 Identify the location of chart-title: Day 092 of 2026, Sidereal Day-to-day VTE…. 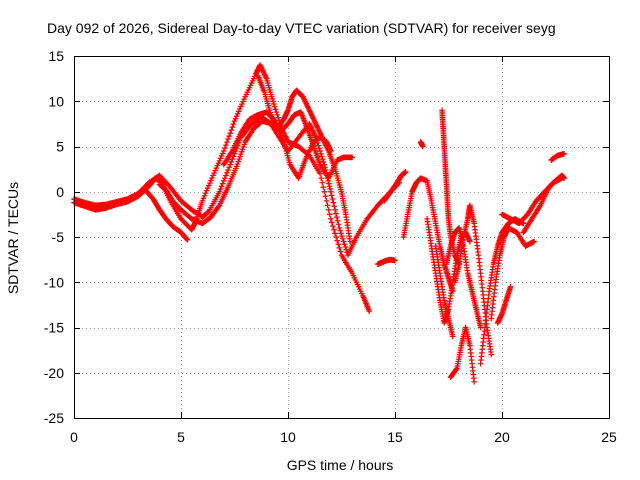
(301, 28).